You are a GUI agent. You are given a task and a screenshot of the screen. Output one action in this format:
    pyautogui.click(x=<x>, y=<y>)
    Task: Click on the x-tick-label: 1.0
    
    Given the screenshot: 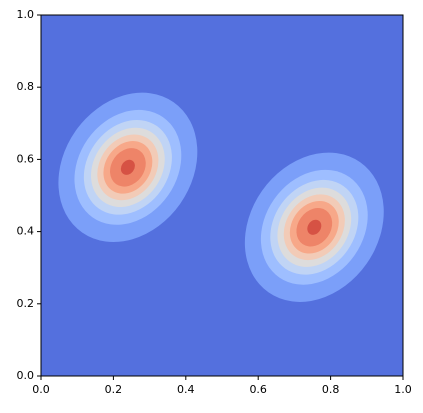 What is the action you would take?
    pyautogui.click(x=403, y=389)
    